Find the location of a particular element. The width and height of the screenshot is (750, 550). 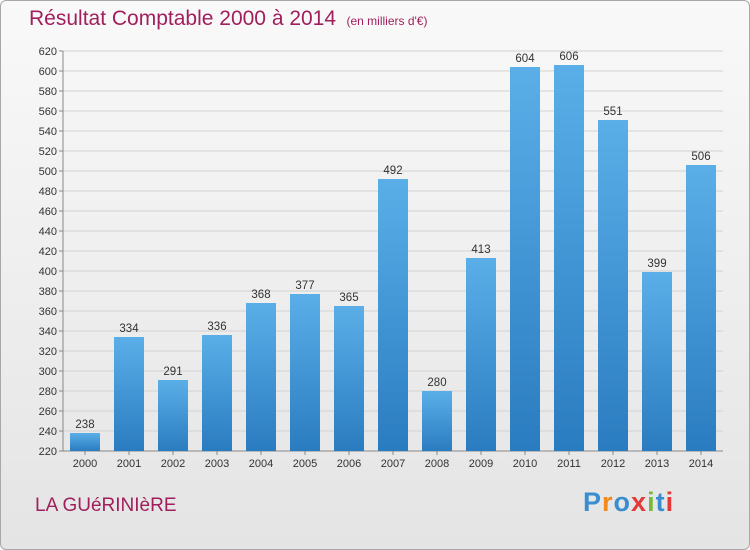

chart-unit: (en milliers d'€) is located at coordinates (387, 21).